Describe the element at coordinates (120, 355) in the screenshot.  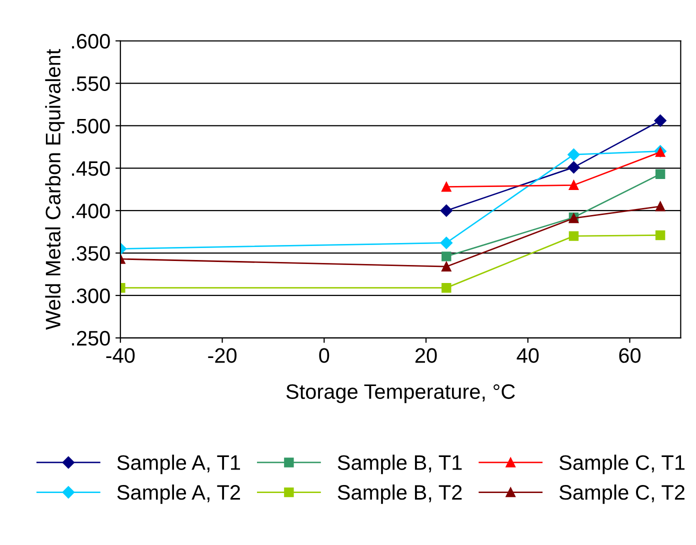
I see `x-tick-label: -40` at that location.